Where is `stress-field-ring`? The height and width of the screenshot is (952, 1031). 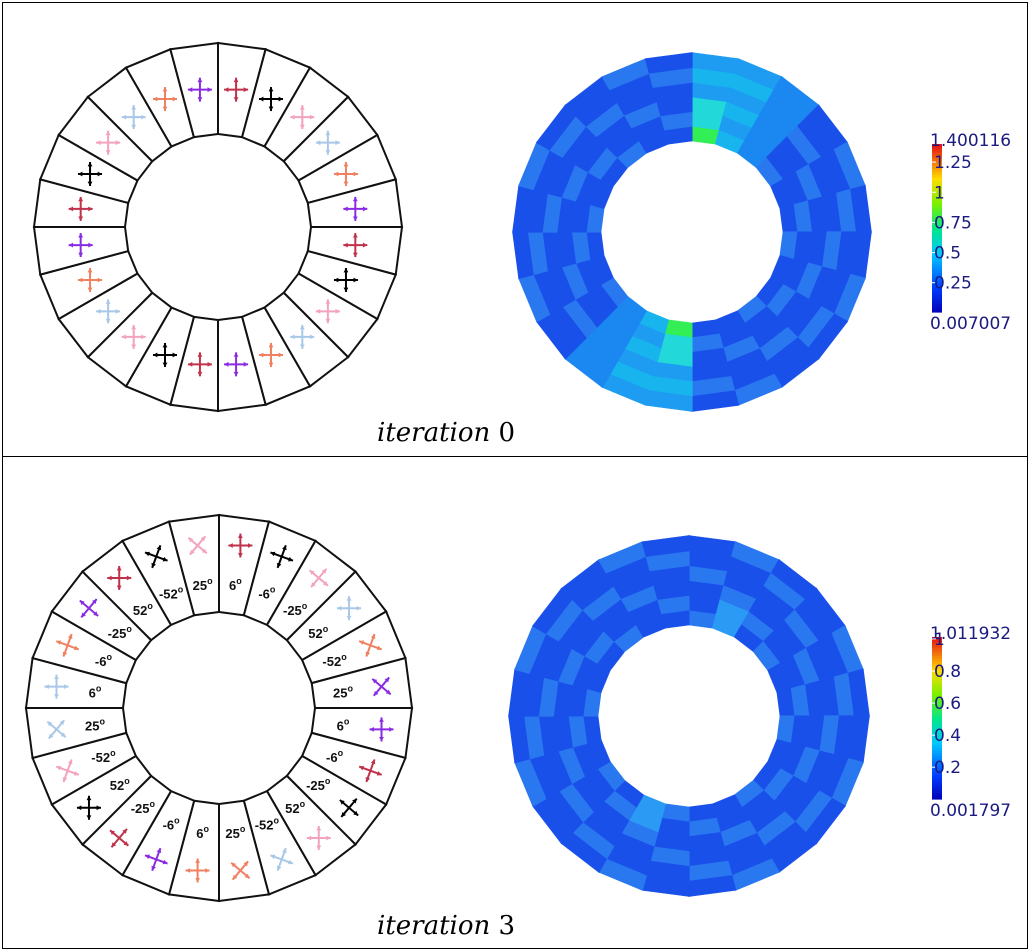 stress-field-ring is located at coordinates (692, 232).